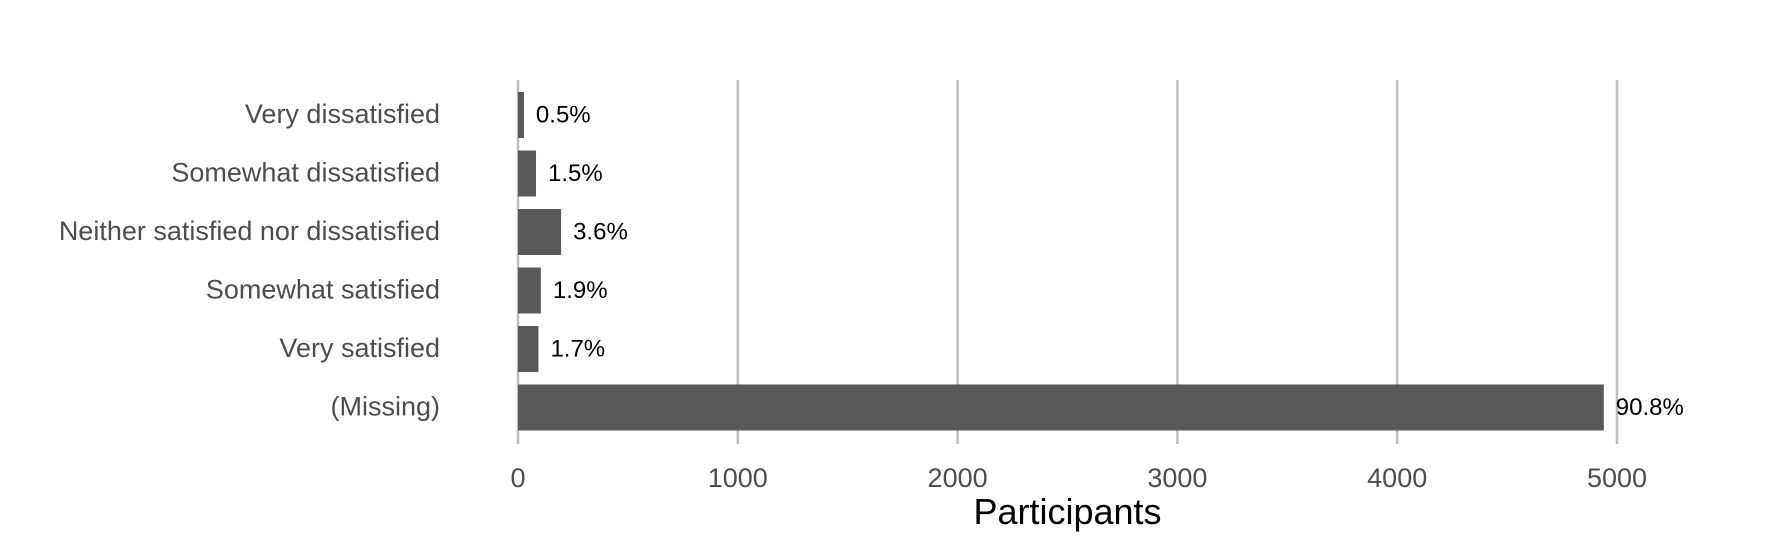 The height and width of the screenshot is (549, 1771). I want to click on data-label: 1.9%, so click(580, 290).